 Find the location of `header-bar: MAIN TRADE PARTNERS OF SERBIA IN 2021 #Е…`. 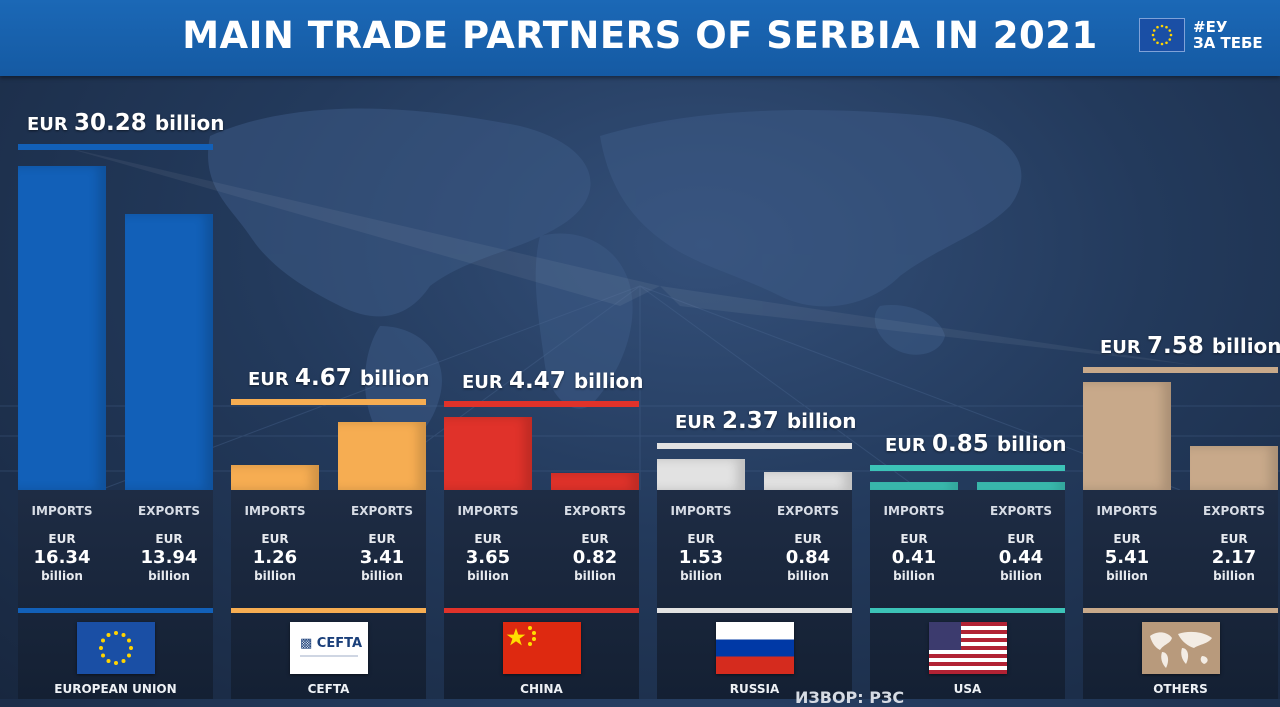

header-bar: MAIN TRADE PARTNERS OF SERBIA IN 2021 #Е… is located at coordinates (640, 38).